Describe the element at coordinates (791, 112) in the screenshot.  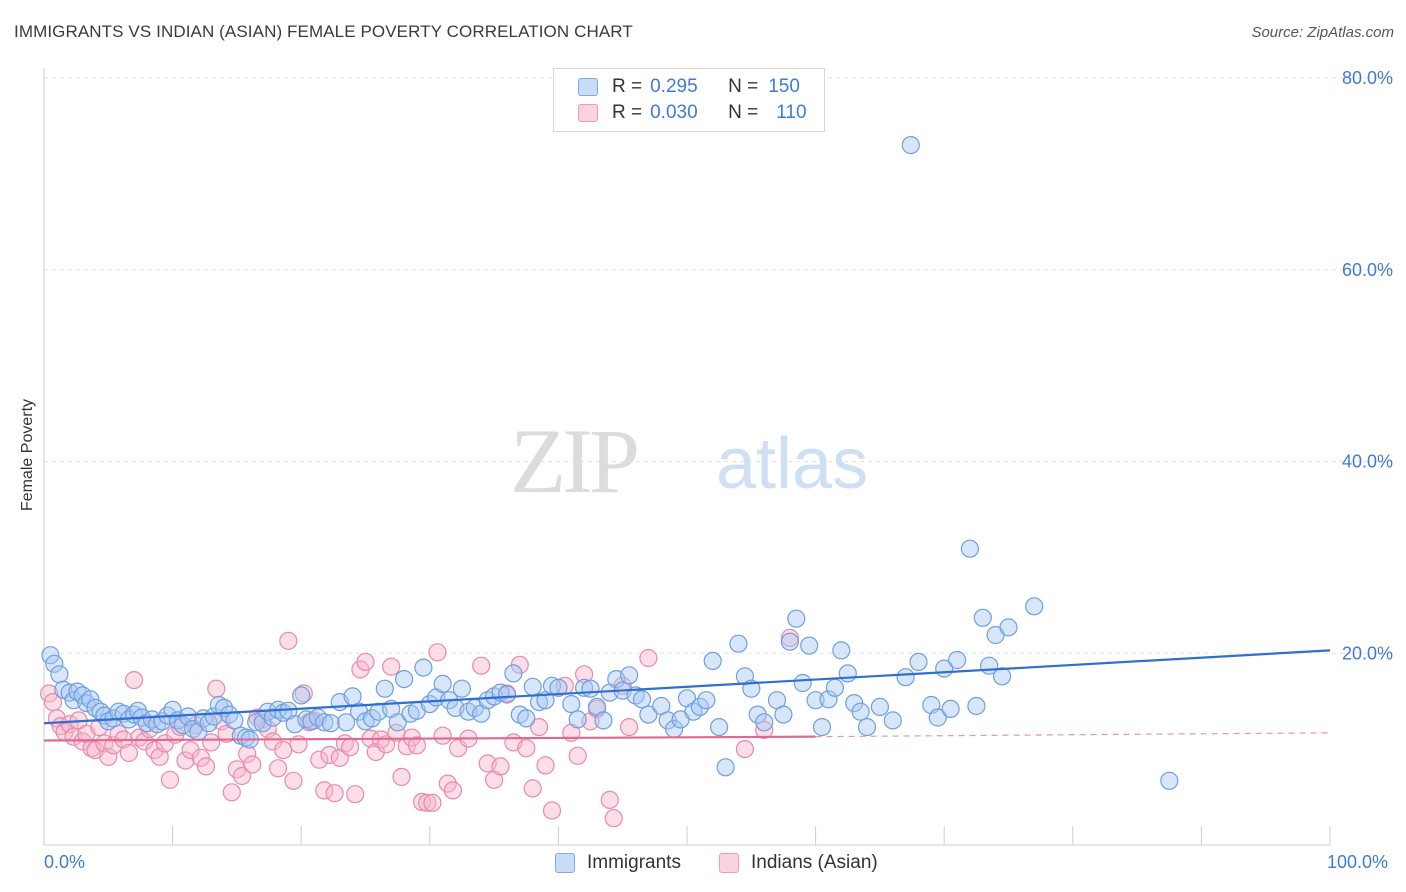
I see `n-value: 110` at that location.